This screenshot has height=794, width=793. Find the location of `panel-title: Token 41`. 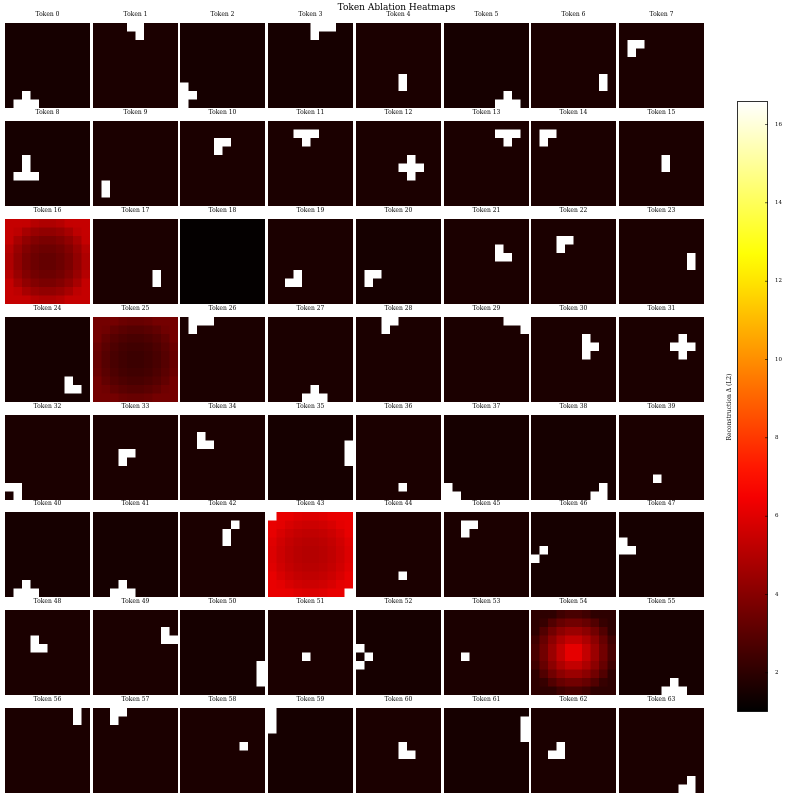

panel-title: Token 41 is located at coordinates (135, 503).